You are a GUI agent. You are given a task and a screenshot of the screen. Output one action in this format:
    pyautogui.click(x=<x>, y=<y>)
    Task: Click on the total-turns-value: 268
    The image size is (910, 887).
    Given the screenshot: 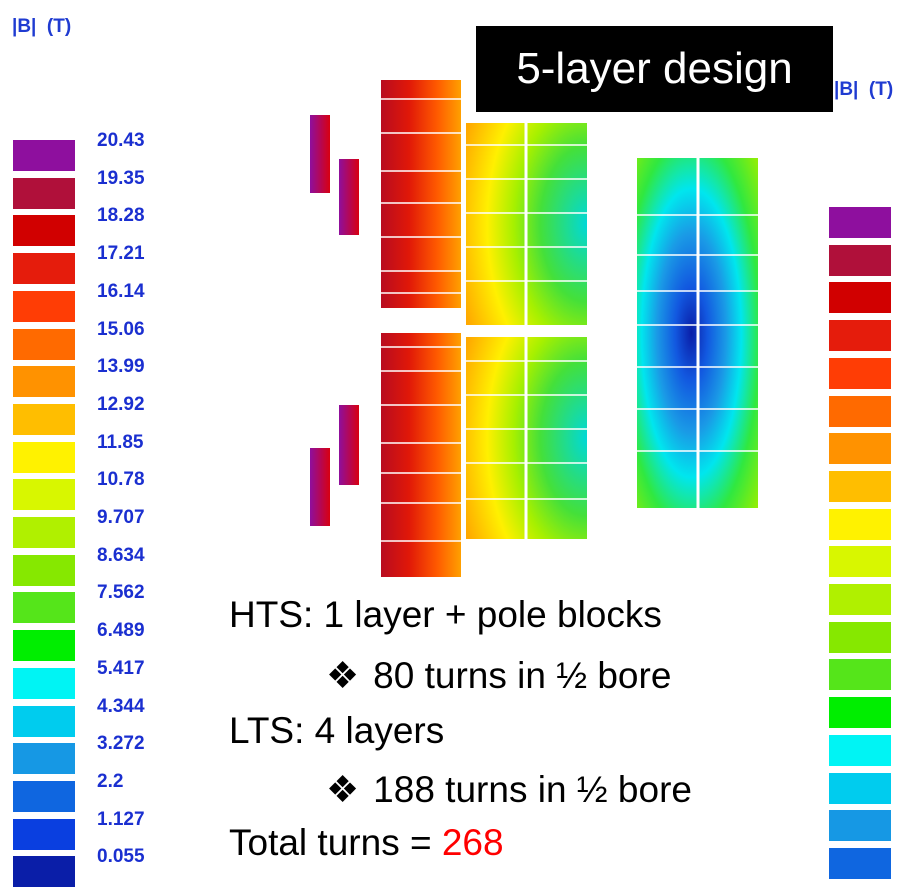 What is the action you would take?
    pyautogui.click(x=472, y=842)
    